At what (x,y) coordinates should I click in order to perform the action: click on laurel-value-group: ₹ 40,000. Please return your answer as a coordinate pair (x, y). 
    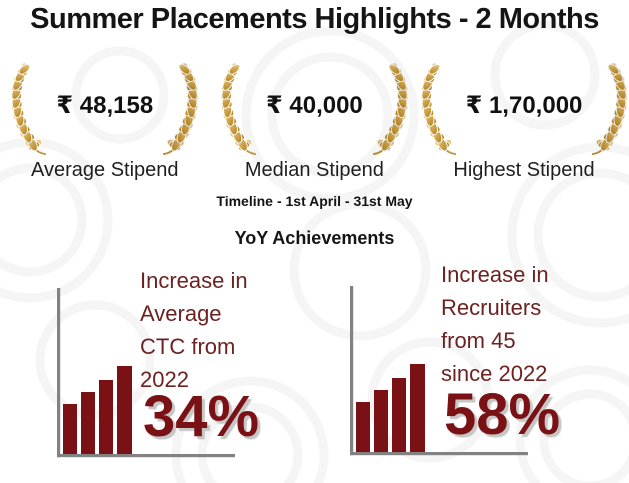
    Looking at the image, I should click on (314, 110).